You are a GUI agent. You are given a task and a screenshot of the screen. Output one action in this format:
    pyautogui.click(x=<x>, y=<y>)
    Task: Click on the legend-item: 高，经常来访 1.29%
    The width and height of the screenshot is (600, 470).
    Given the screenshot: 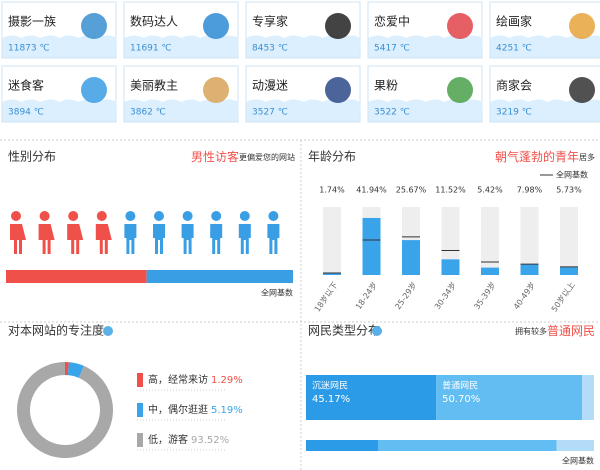 What is the action you would take?
    pyautogui.click(x=195, y=379)
    